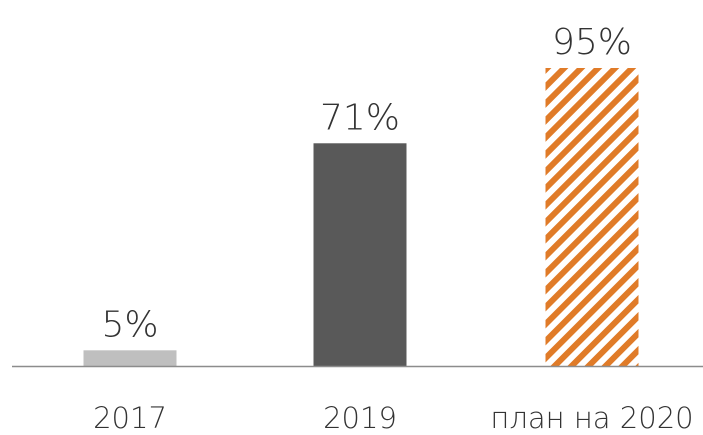  I want to click on x-tick-label: 2019, so click(360, 418).